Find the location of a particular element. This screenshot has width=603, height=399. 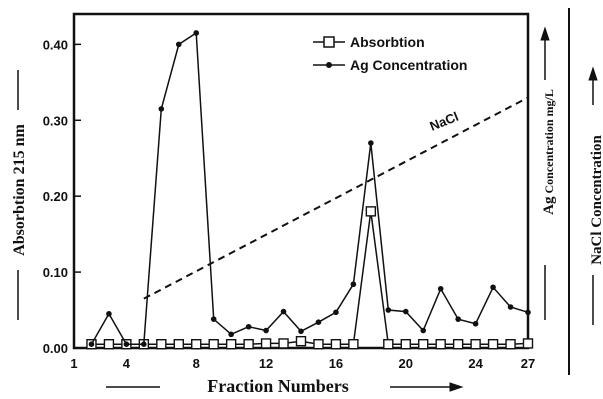

legend-filled-circle-marker is located at coordinates (329, 65).